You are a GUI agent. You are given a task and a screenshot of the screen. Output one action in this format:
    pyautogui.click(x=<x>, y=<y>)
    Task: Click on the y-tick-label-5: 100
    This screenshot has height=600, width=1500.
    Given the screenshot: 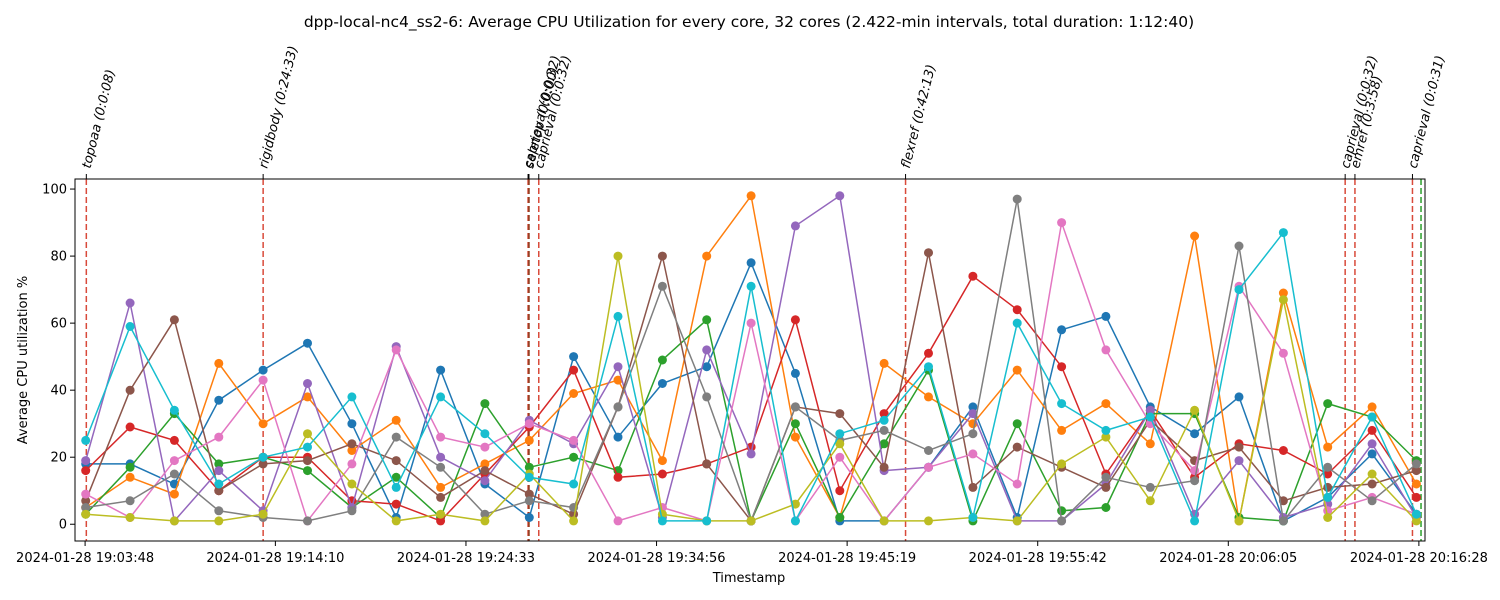 What is the action you would take?
    pyautogui.click(x=54, y=190)
    